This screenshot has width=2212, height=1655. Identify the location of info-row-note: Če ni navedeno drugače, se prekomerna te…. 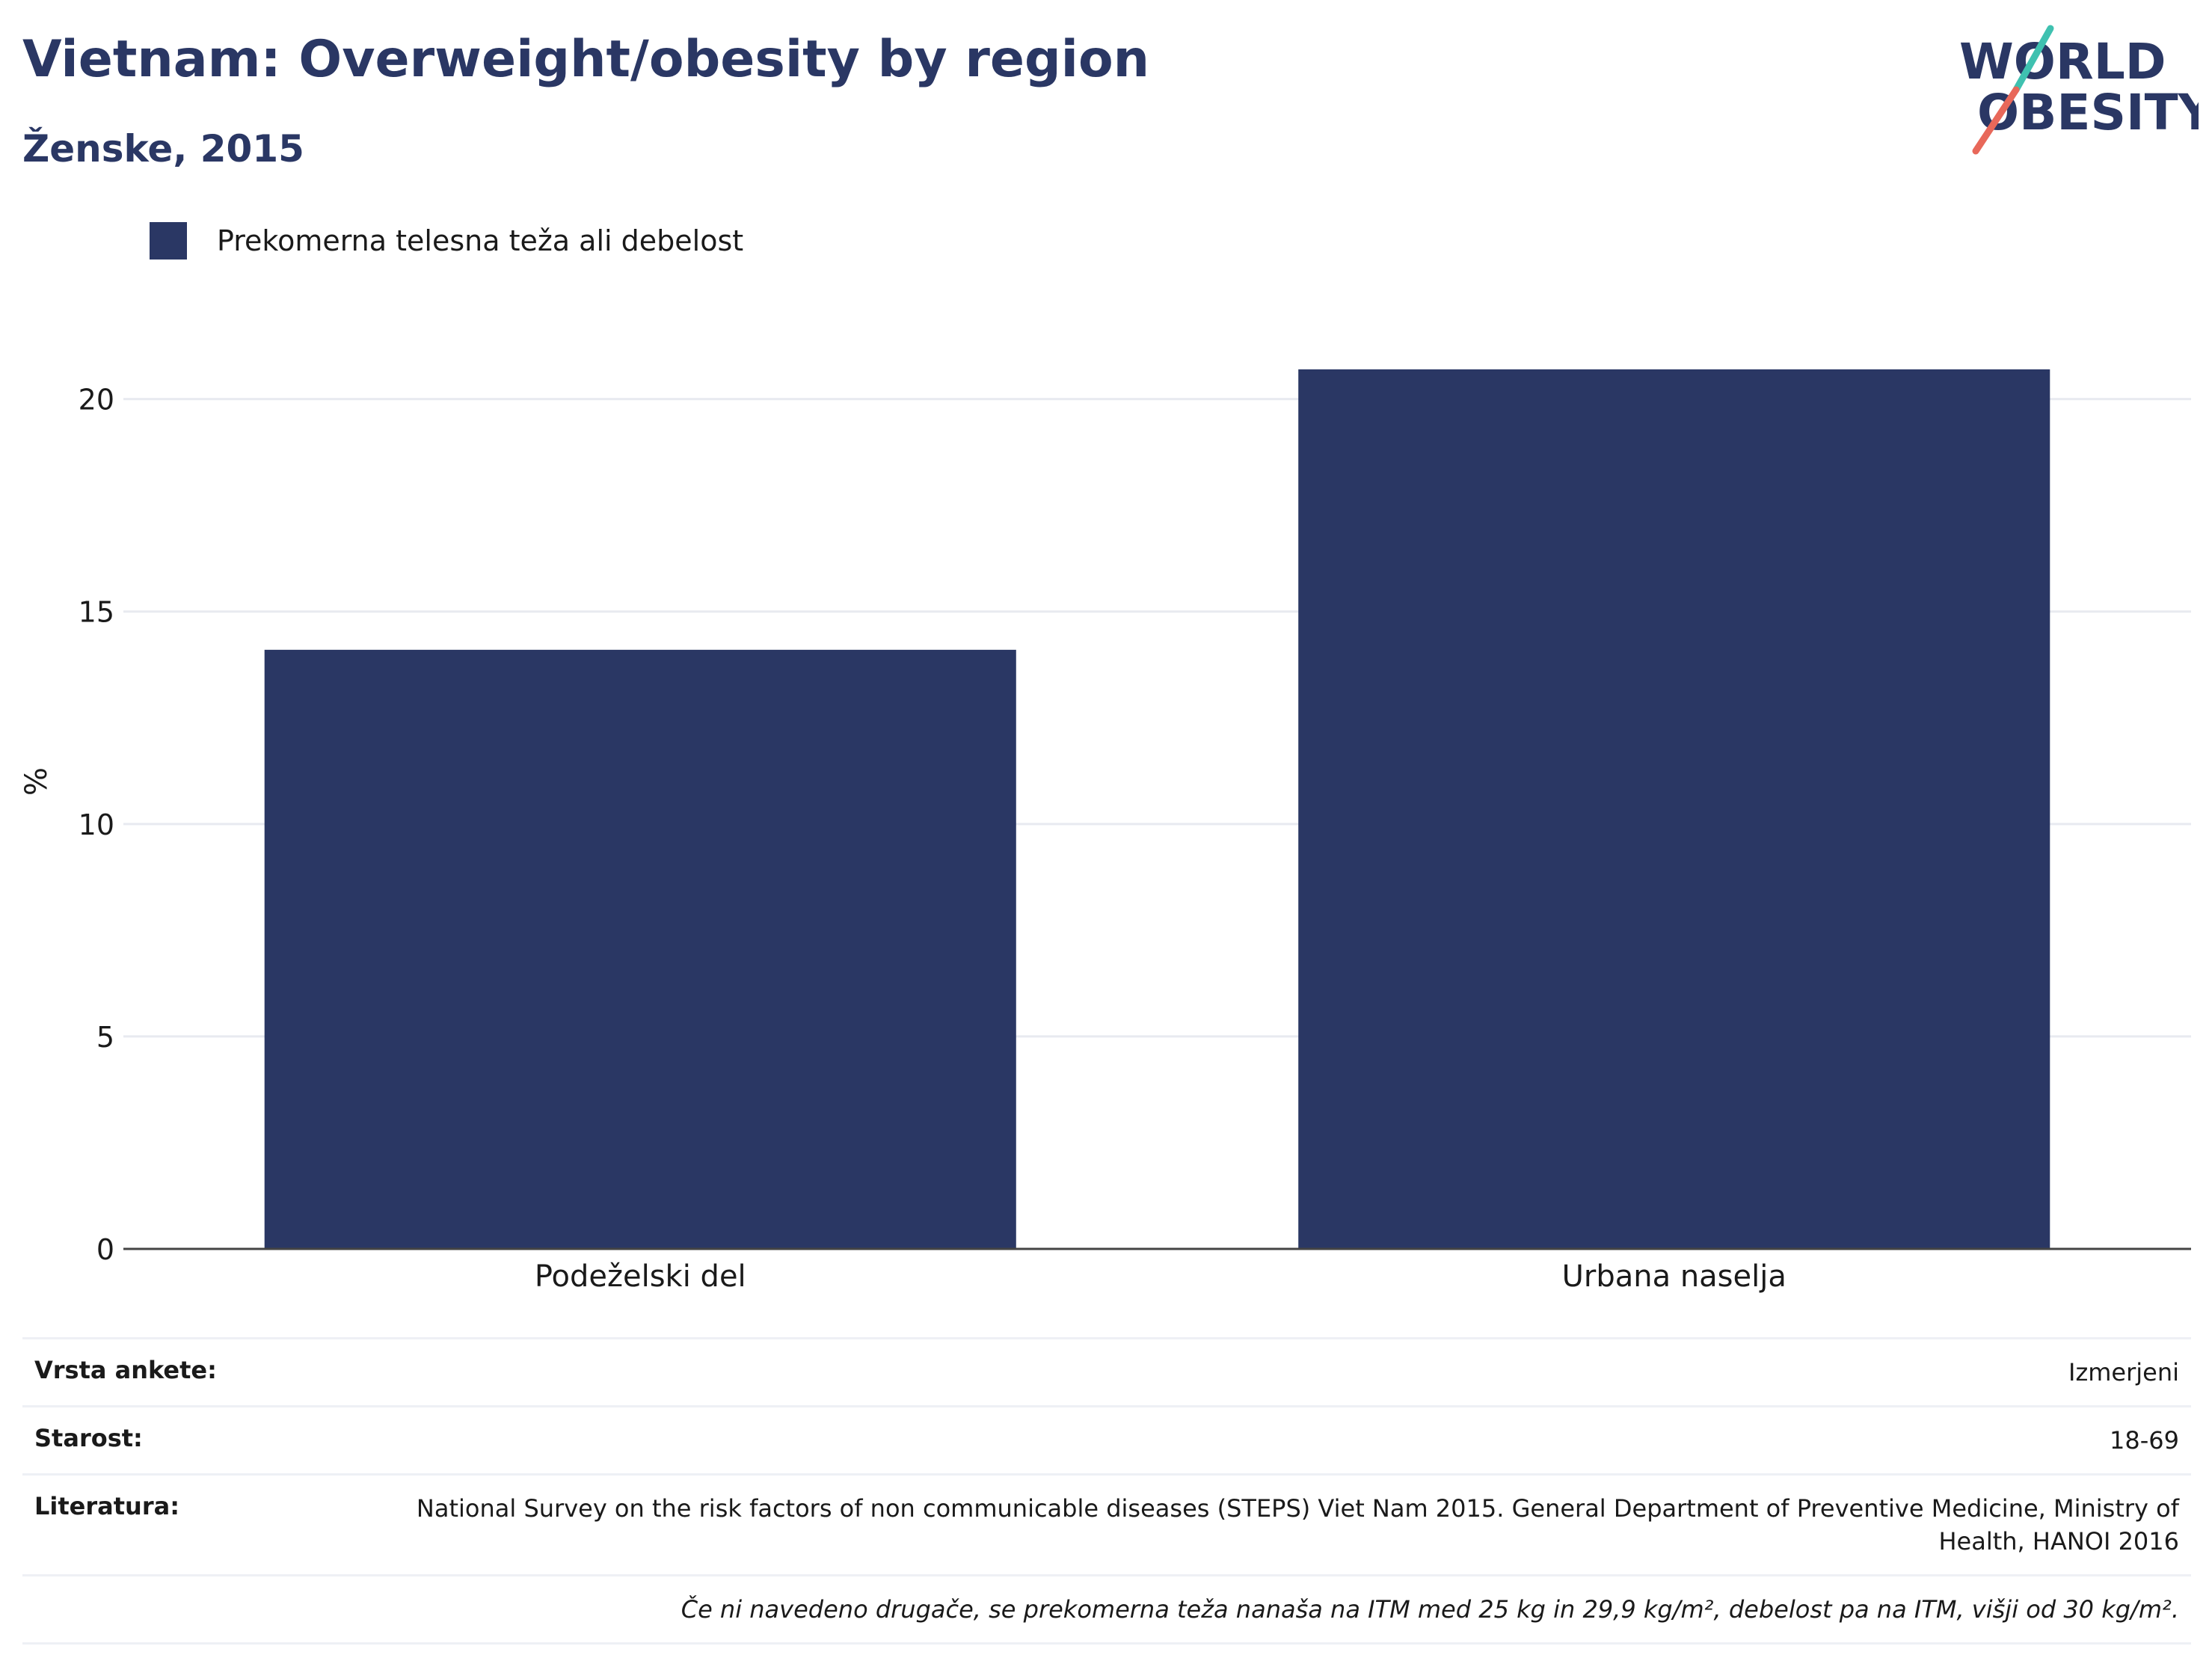
(1106, 1609).